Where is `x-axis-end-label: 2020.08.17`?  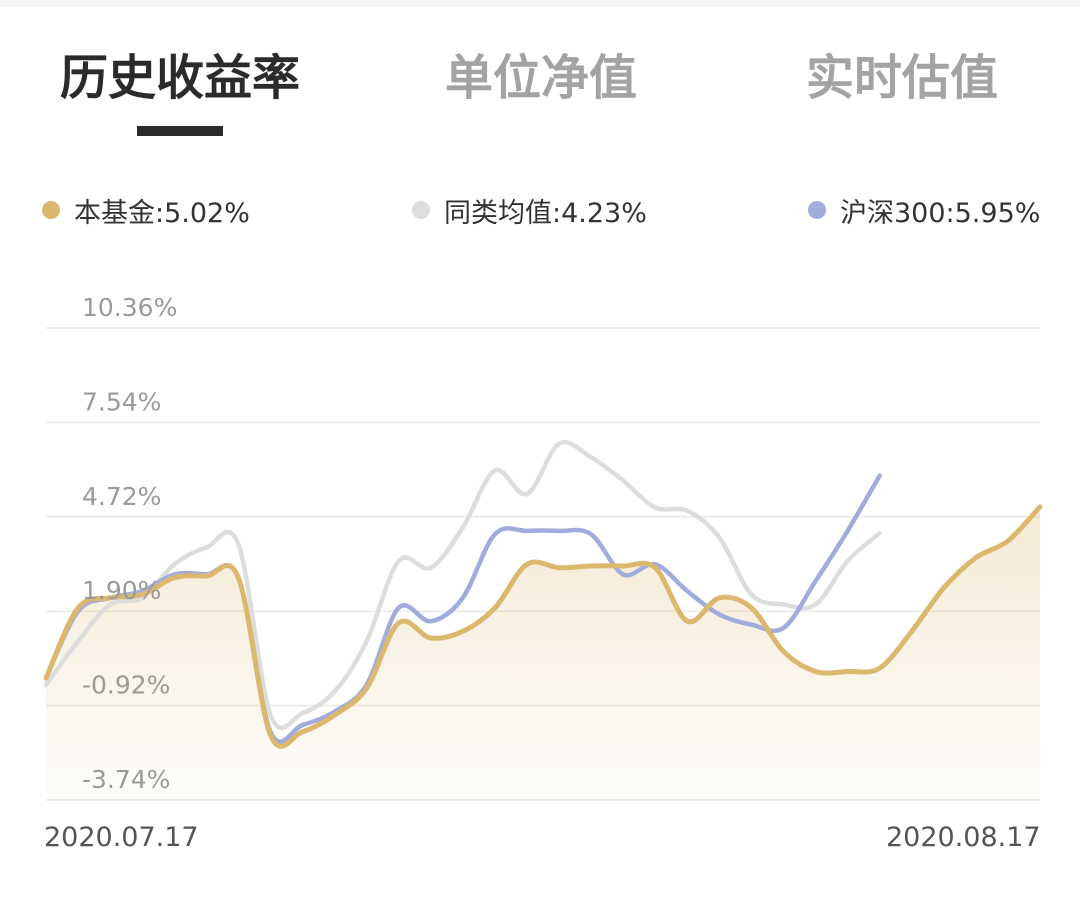 x-axis-end-label: 2020.08.17 is located at coordinates (963, 837).